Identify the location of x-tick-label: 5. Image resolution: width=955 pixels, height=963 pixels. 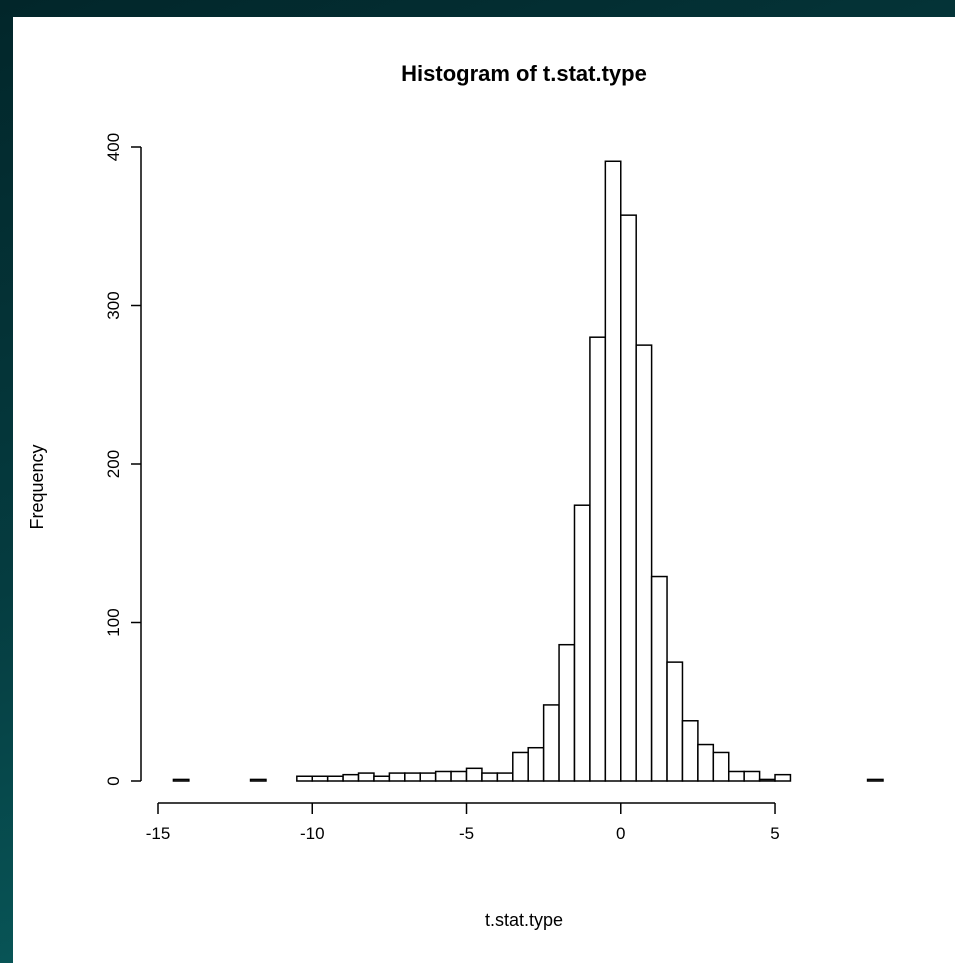
(774, 833).